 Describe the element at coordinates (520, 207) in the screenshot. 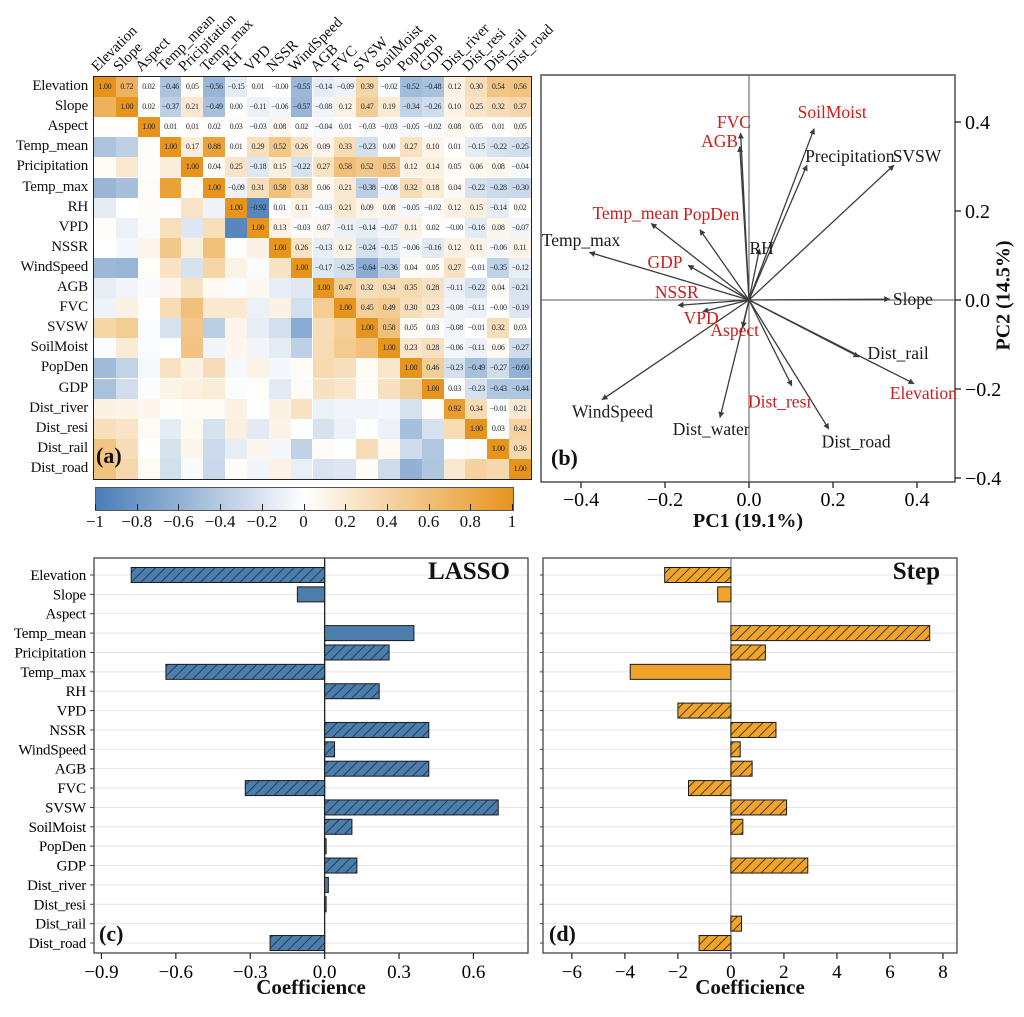

I see `heatmap-cell: 0.02` at that location.